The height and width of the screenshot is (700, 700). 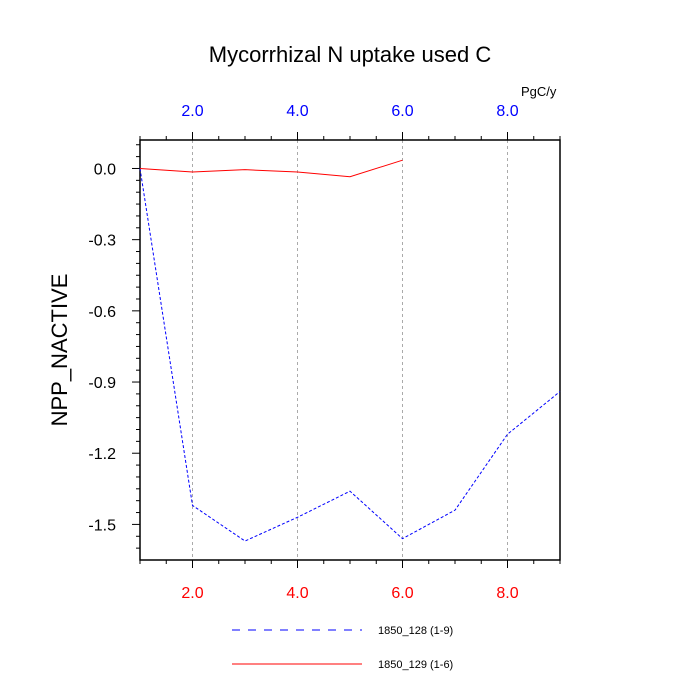 I want to click on chart-title: Mycorrhizal N uptake used C, so click(x=350, y=54).